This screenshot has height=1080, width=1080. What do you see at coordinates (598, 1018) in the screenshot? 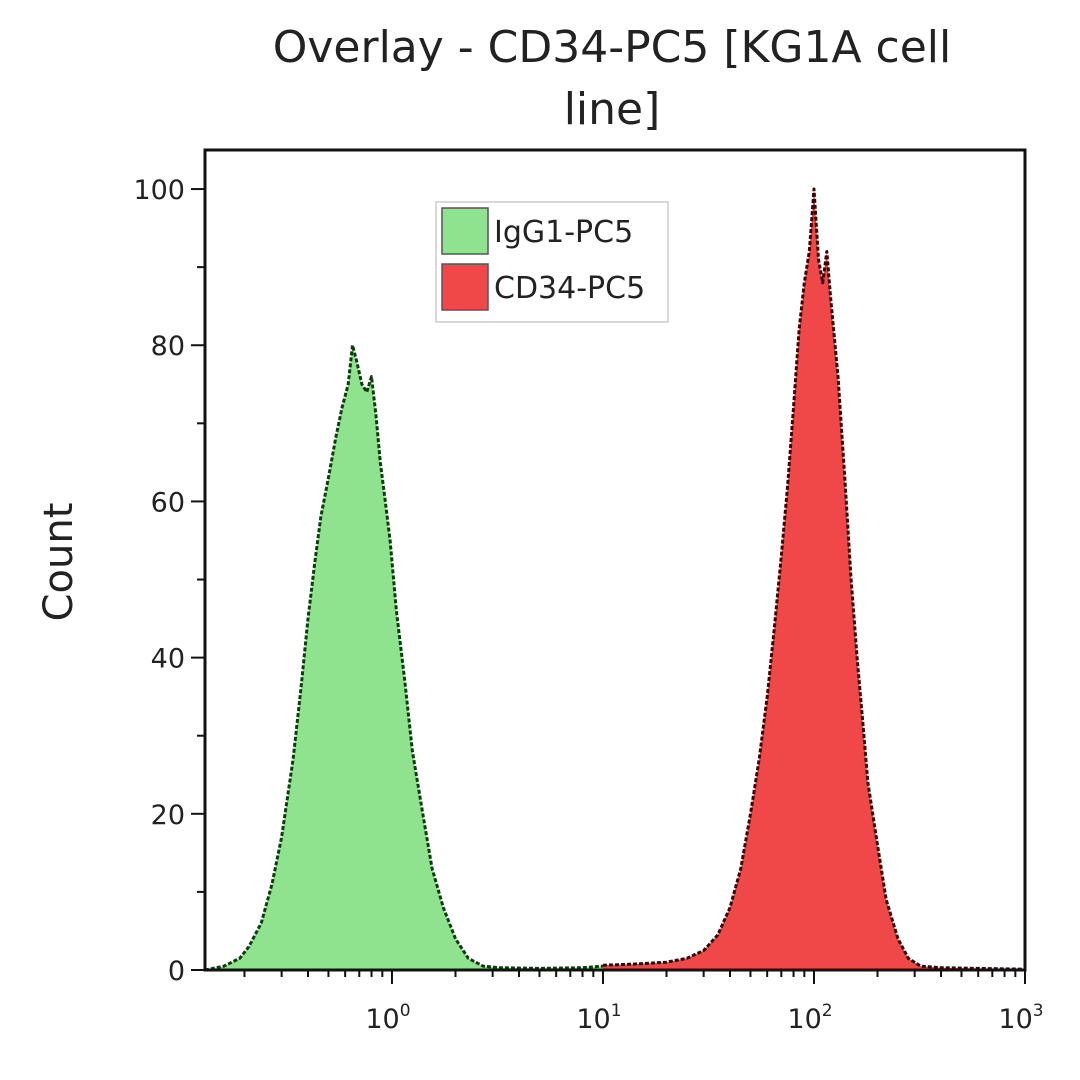
I see `x-tick-label: 10¹` at bounding box center [598, 1018].